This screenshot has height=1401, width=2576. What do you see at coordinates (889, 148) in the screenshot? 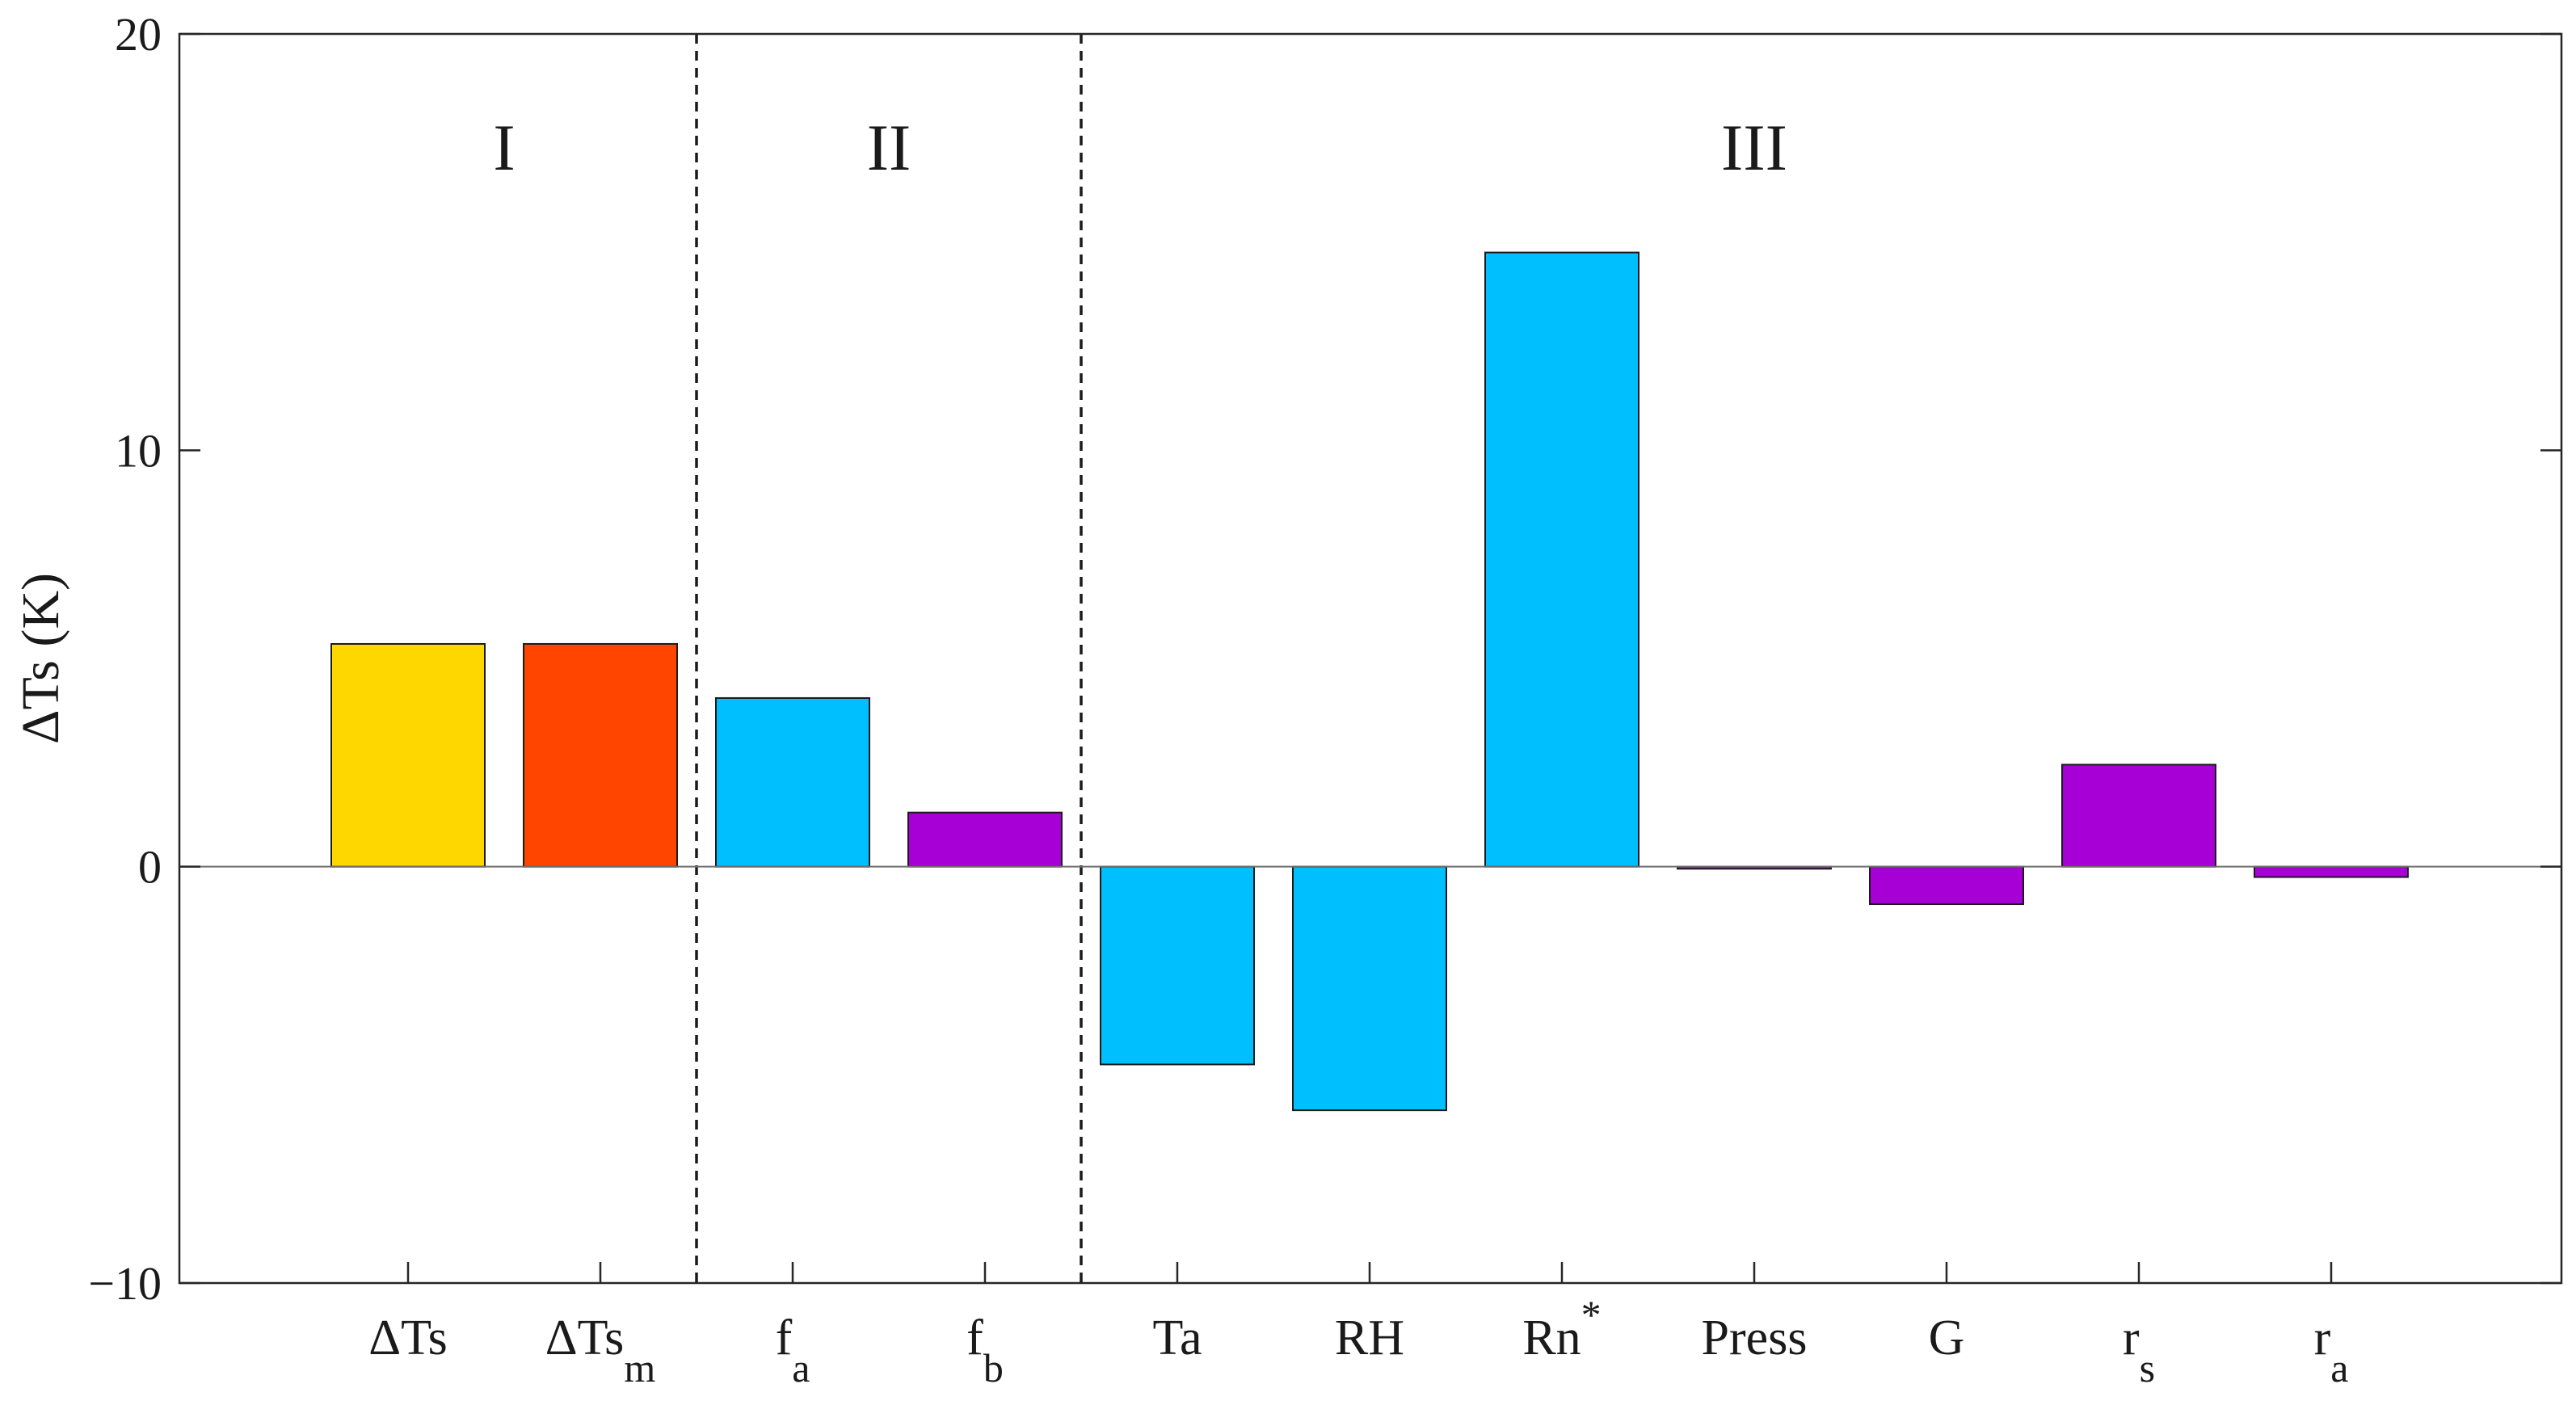
I see `region-label: II` at bounding box center [889, 148].